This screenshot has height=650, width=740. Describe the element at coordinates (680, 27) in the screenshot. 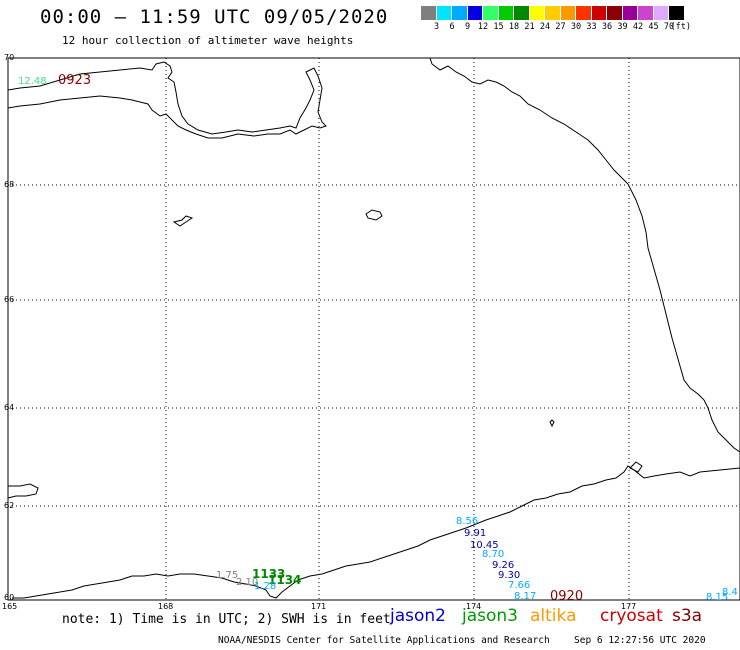

I see `legend-label: (ft)` at that location.